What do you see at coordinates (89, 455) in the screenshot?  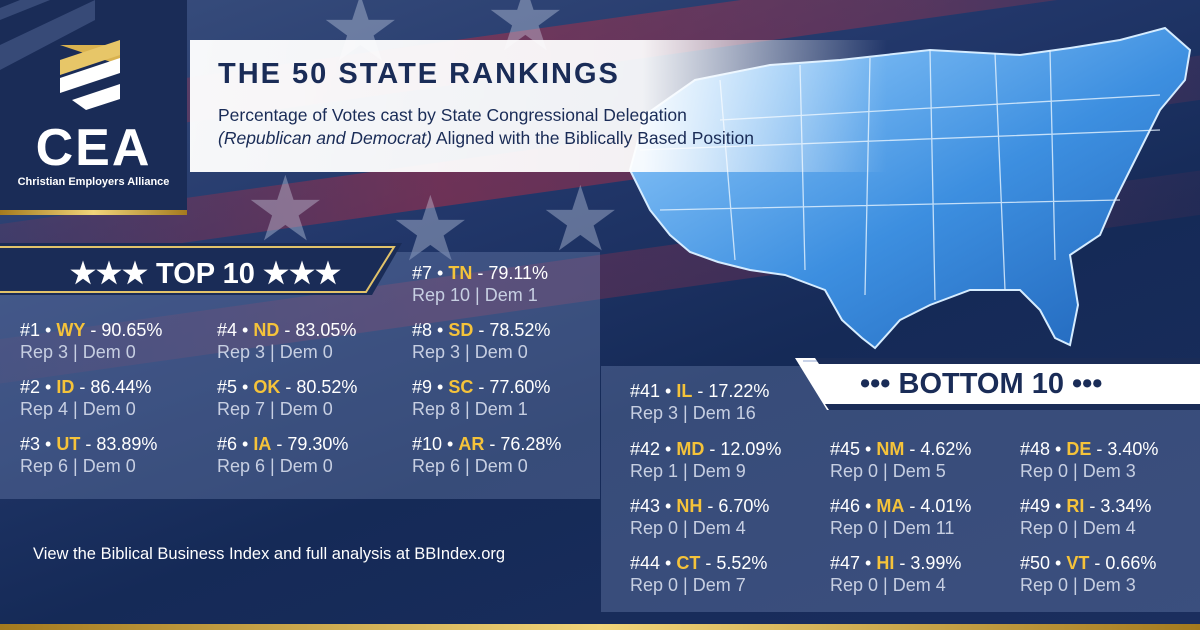 I see `rank-entry: #3 • UT - 83.89% Rep 6 | Dem 0` at bounding box center [89, 455].